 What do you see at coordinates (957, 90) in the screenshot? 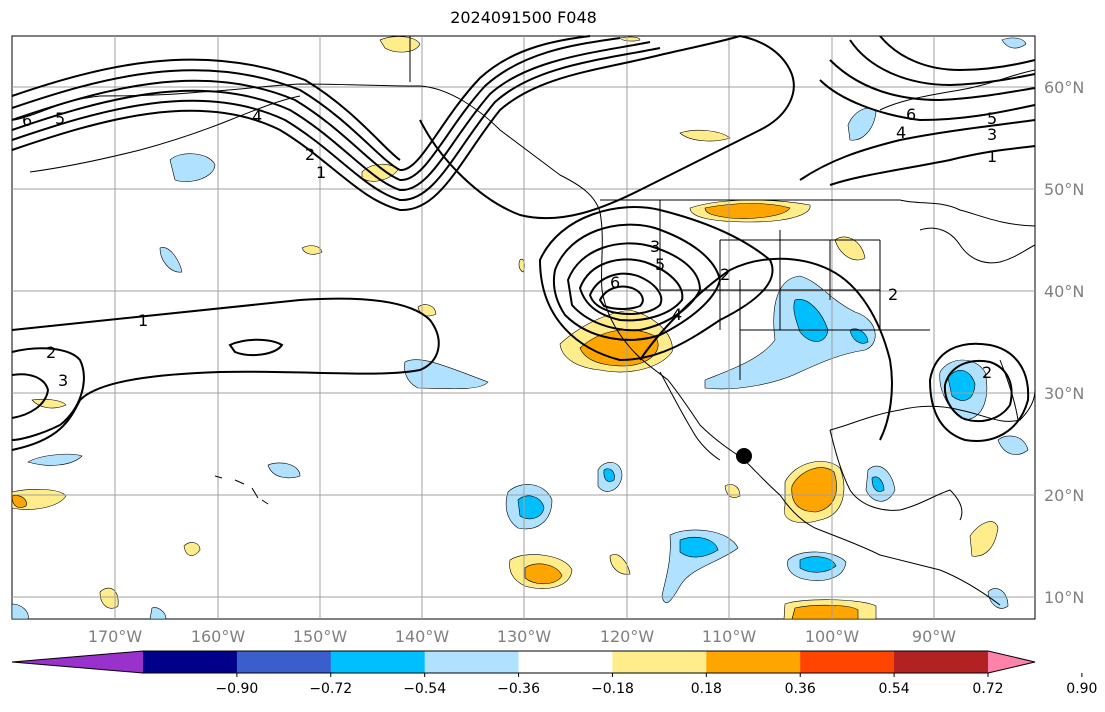
I see `hudson-coast` at bounding box center [957, 90].